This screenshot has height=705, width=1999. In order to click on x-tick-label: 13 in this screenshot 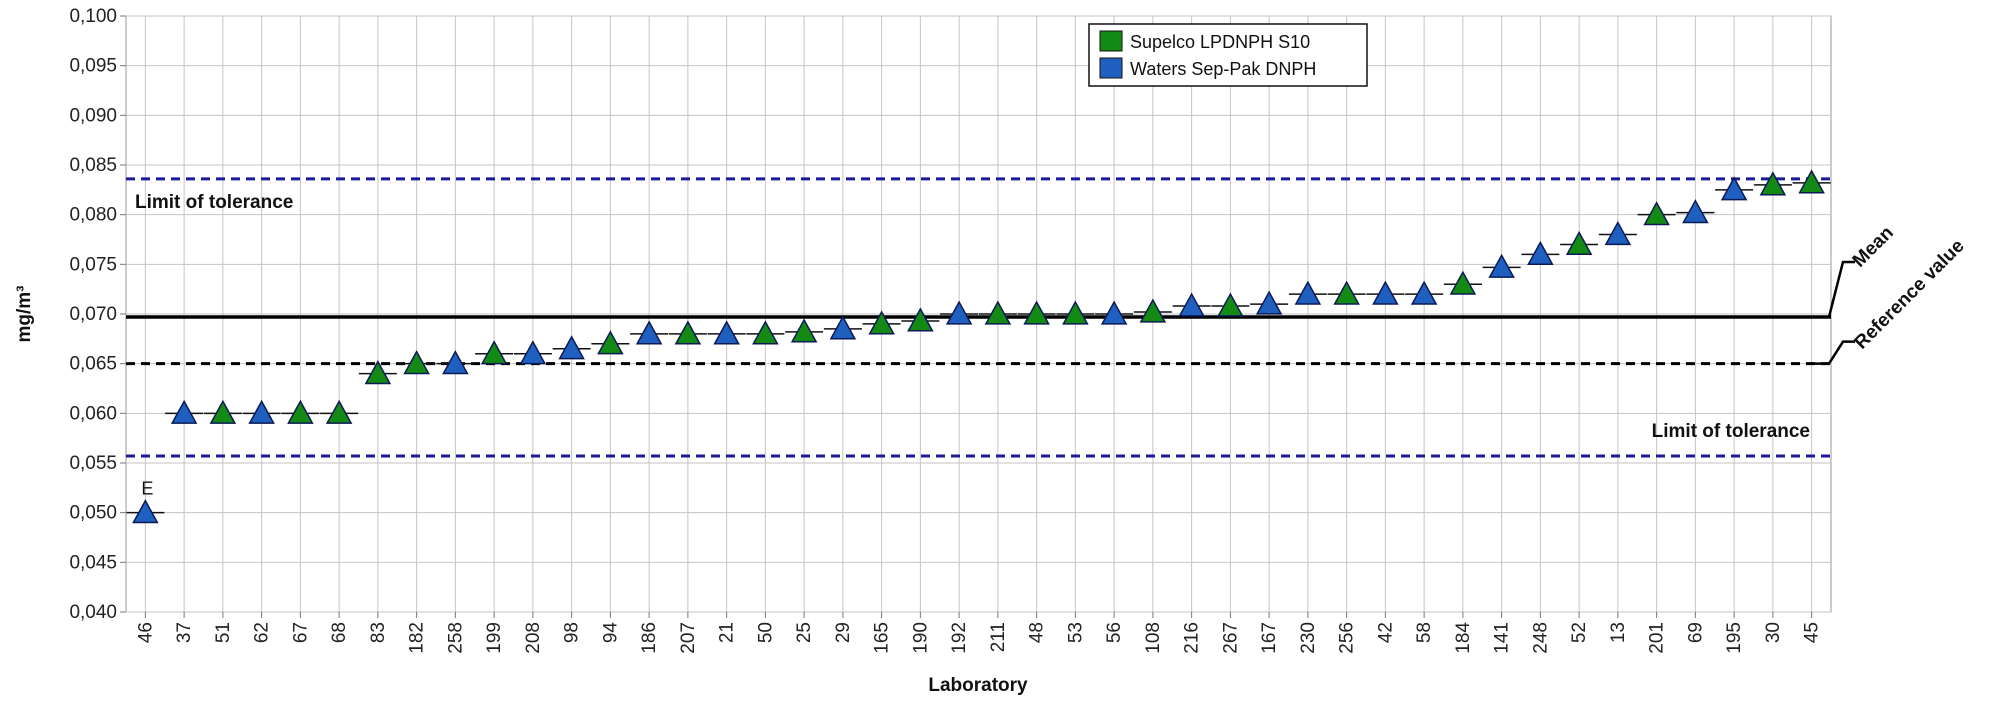, I will do `click(1618, 632)`.